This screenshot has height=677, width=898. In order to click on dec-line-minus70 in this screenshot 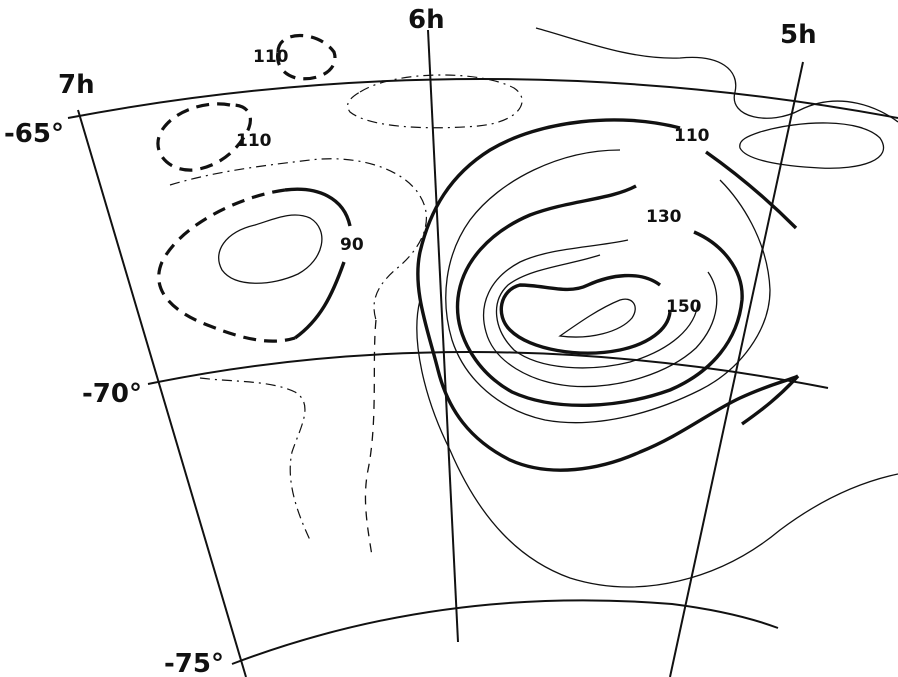, I will do `click(488, 369)`.